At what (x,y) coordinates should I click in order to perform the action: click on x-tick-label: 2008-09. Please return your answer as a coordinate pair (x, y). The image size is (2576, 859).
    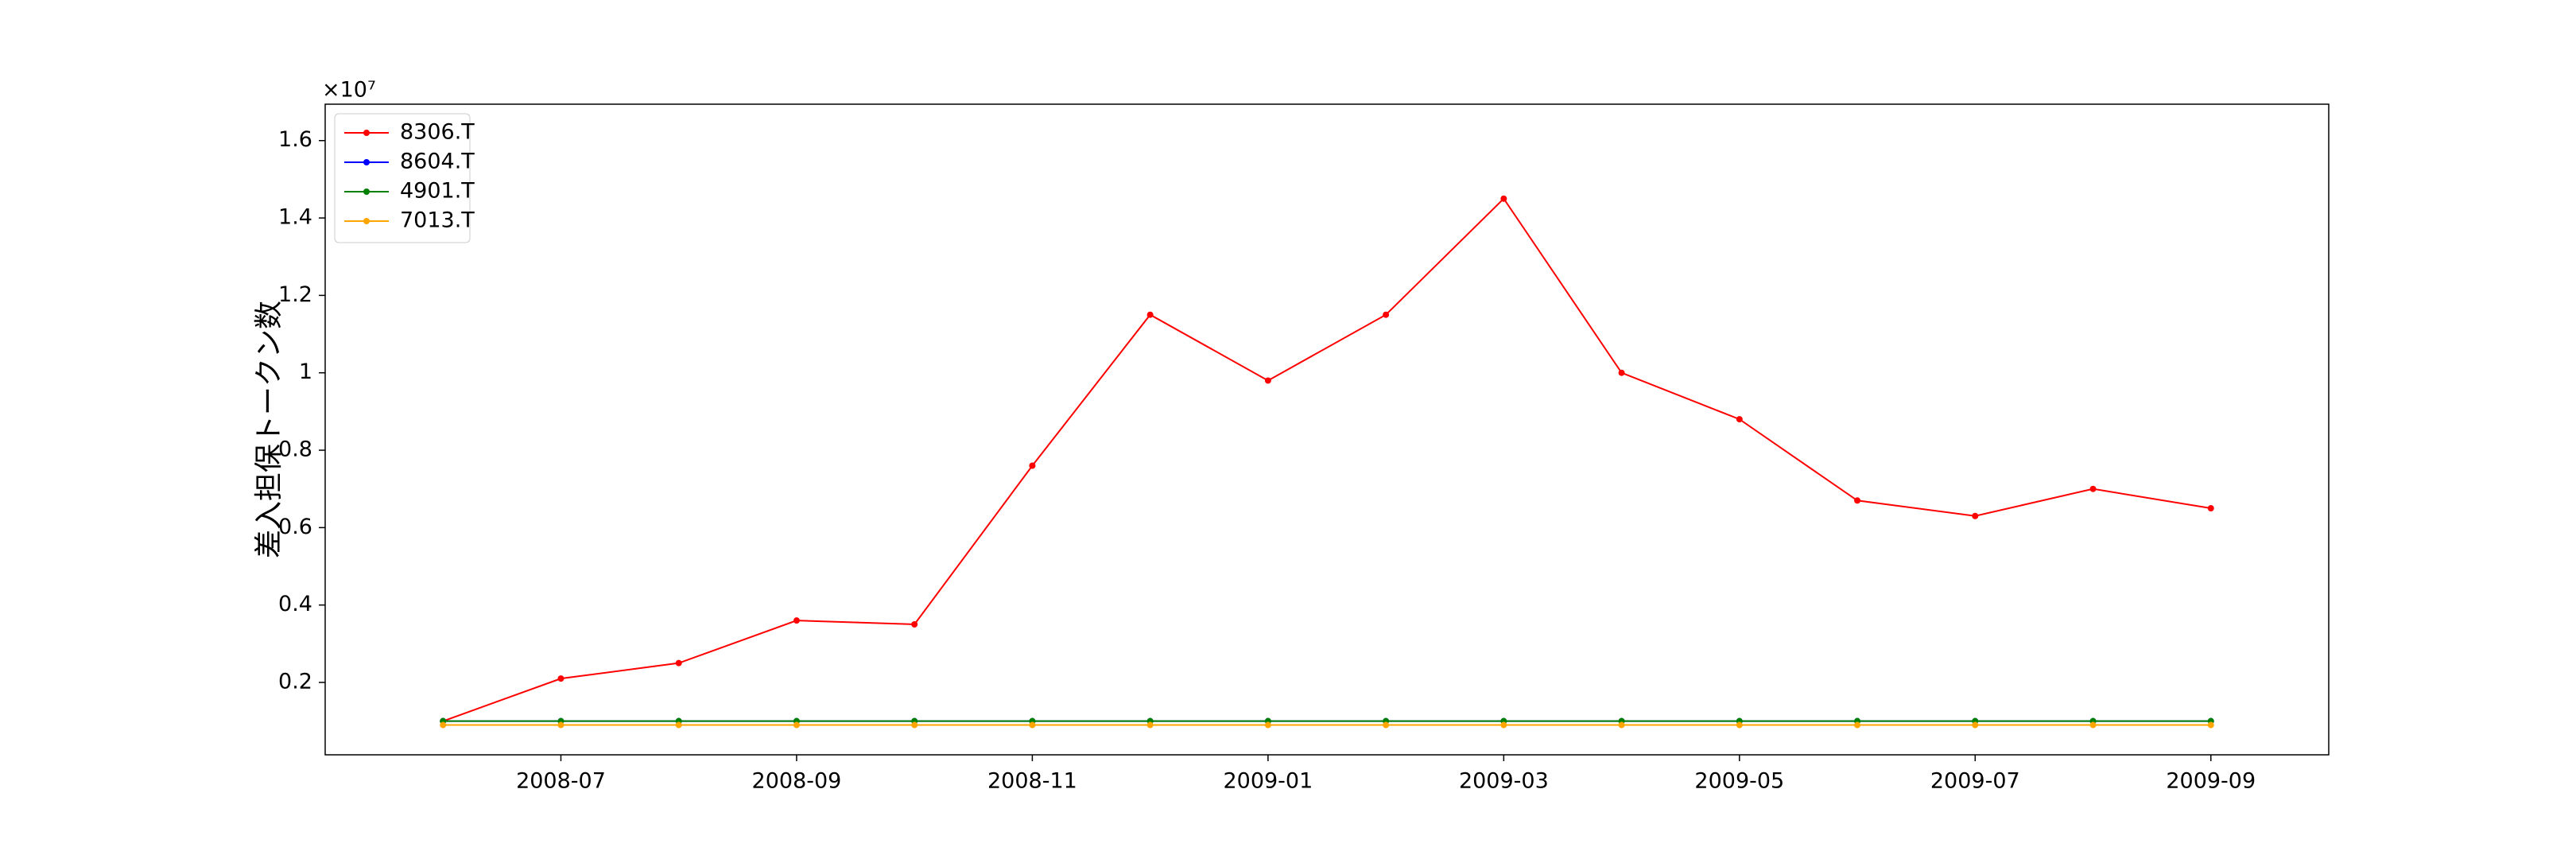
    Looking at the image, I should click on (797, 781).